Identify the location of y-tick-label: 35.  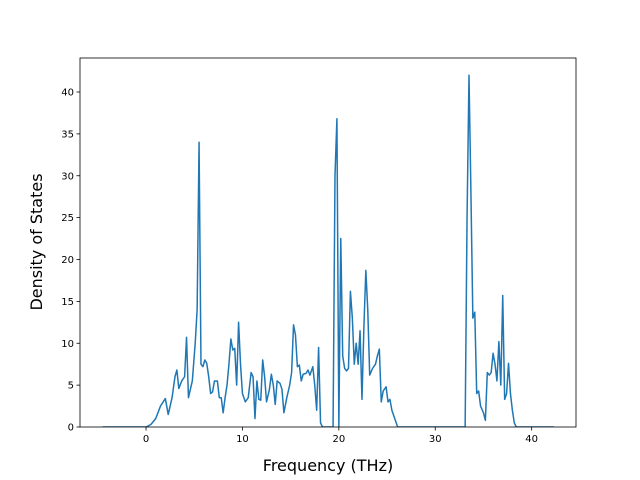
(67, 134).